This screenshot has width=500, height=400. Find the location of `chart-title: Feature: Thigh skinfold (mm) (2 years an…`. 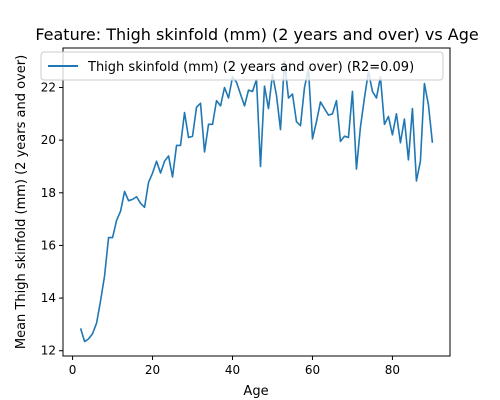

chart-title: Feature: Thigh skinfold (mm) (2 years an… is located at coordinates (256, 34).